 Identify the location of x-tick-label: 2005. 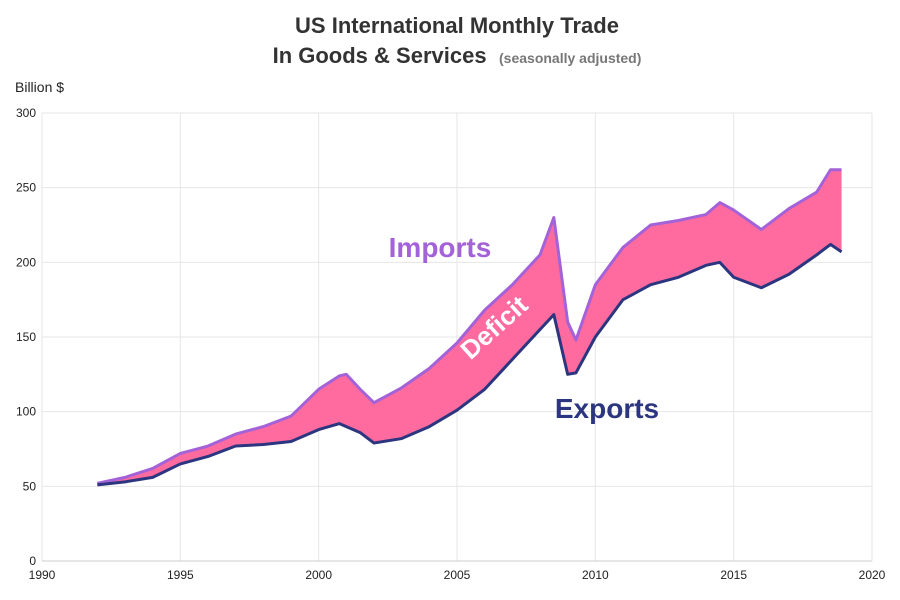
(457, 575).